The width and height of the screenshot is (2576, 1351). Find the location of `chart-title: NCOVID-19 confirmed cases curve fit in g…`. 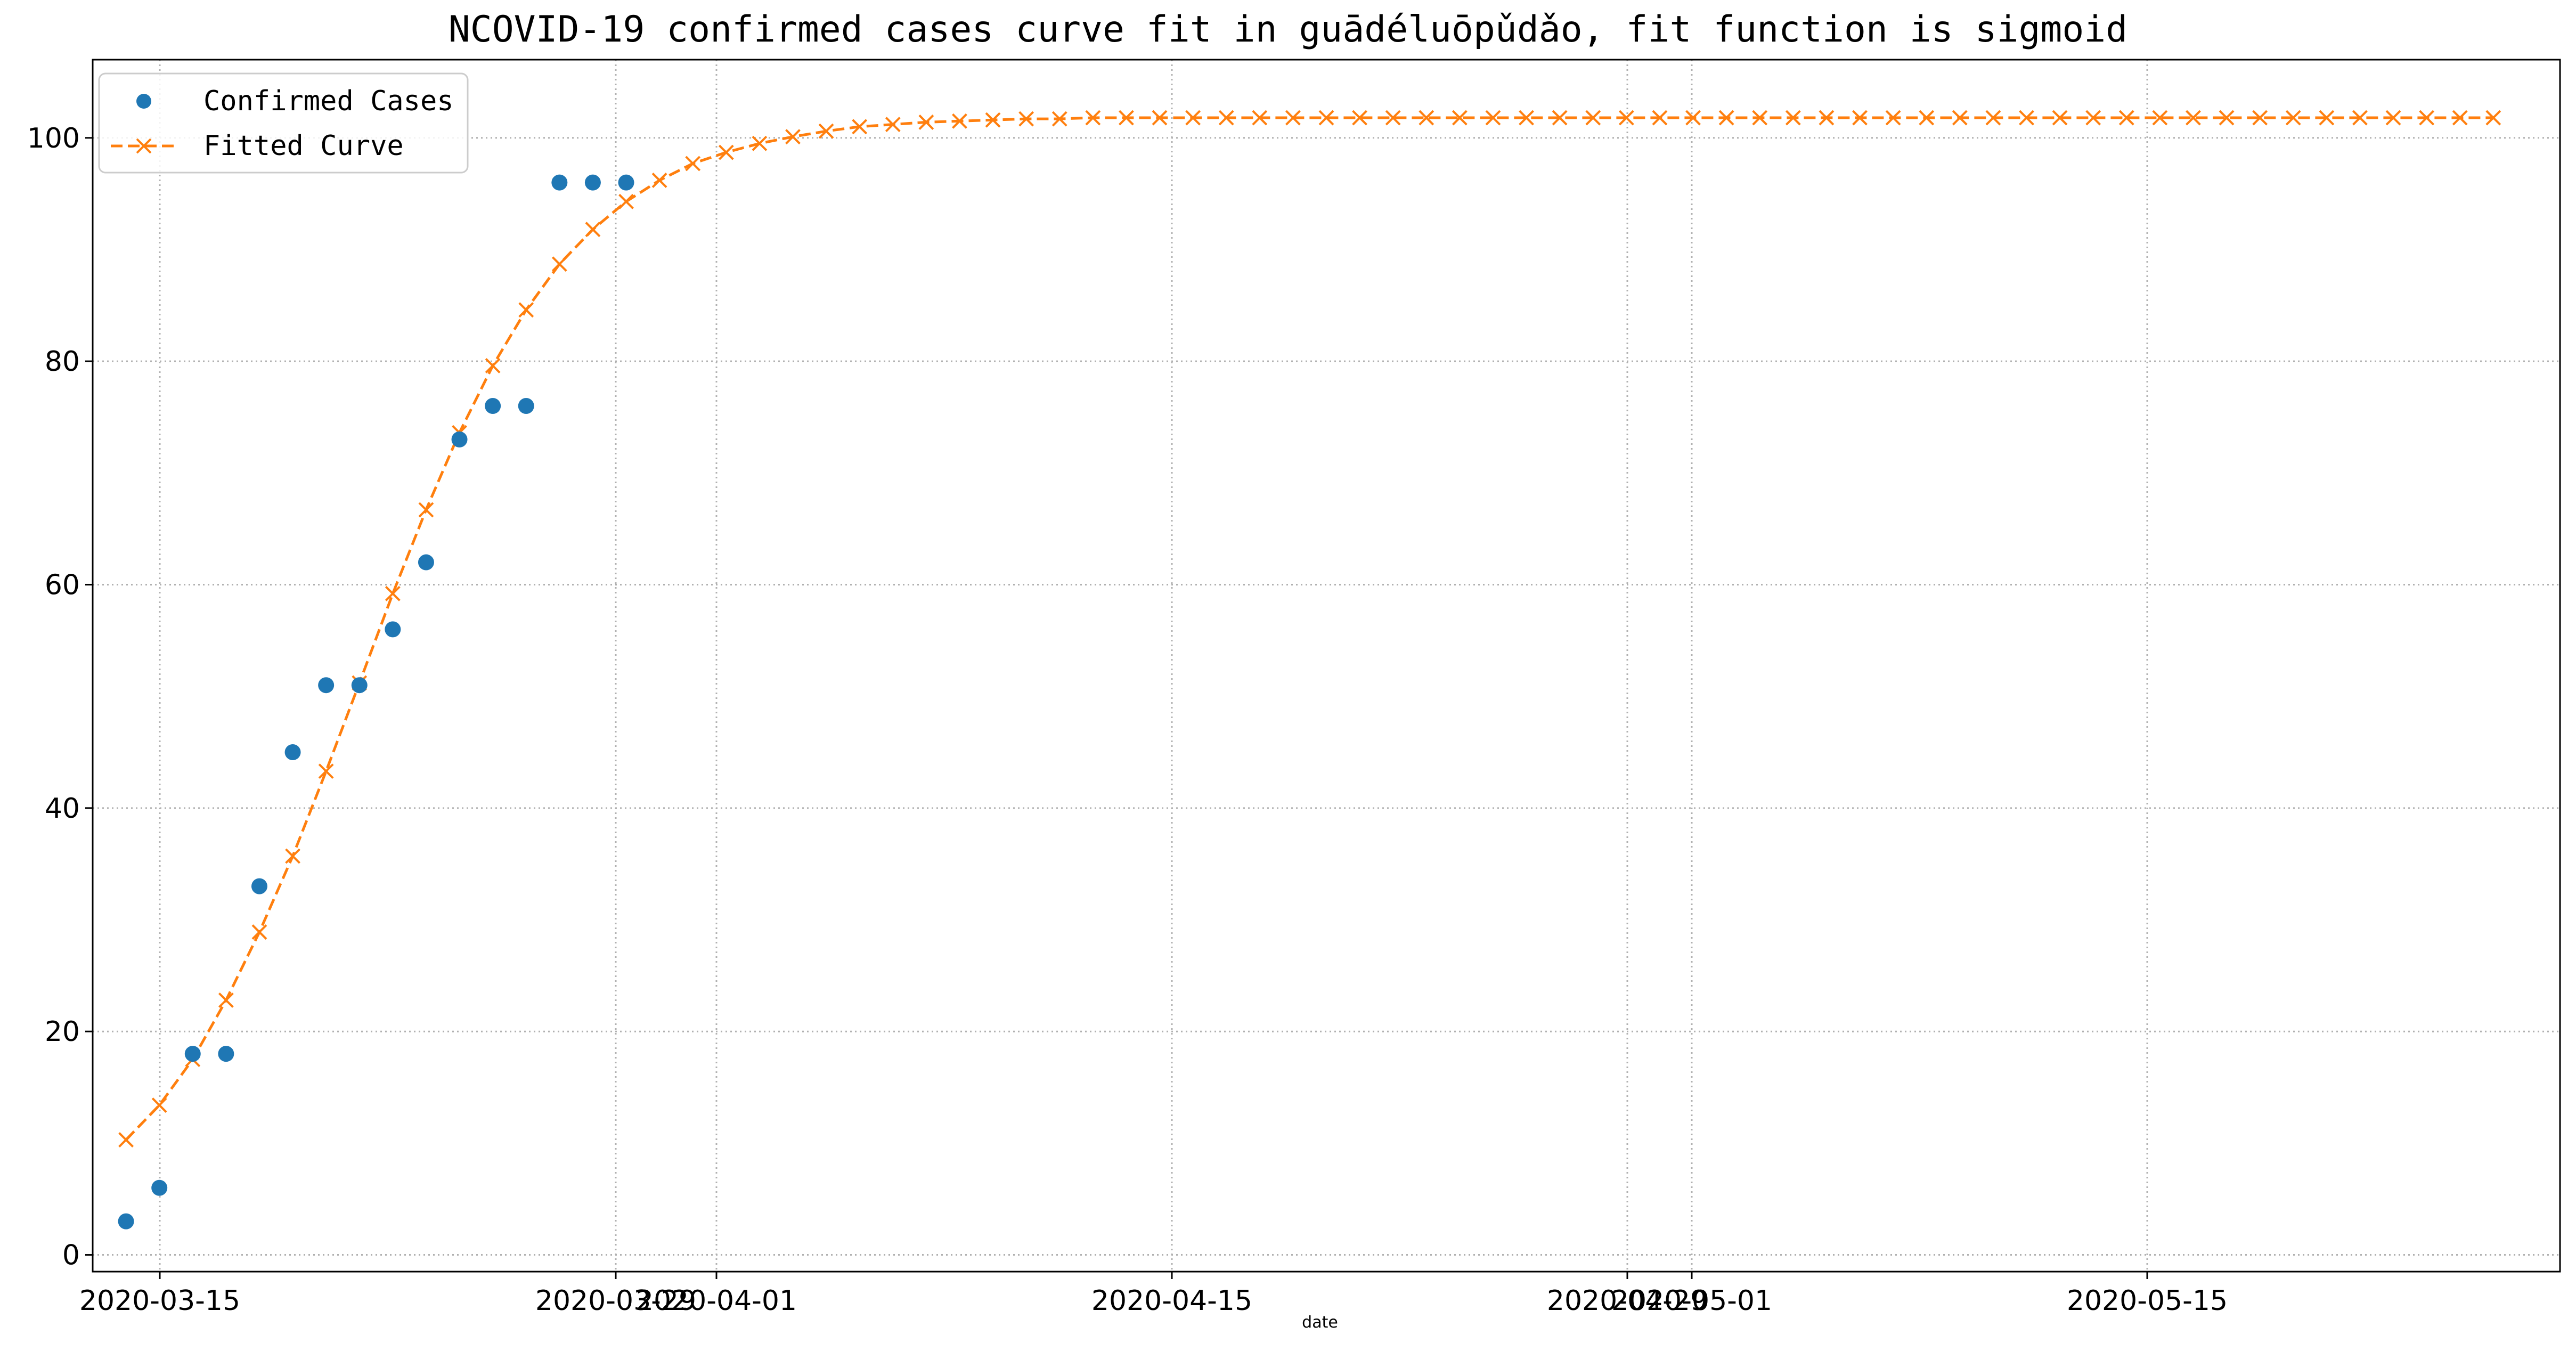

chart-title: NCOVID-19 confirmed cases curve fit in g… is located at coordinates (1288, 30).